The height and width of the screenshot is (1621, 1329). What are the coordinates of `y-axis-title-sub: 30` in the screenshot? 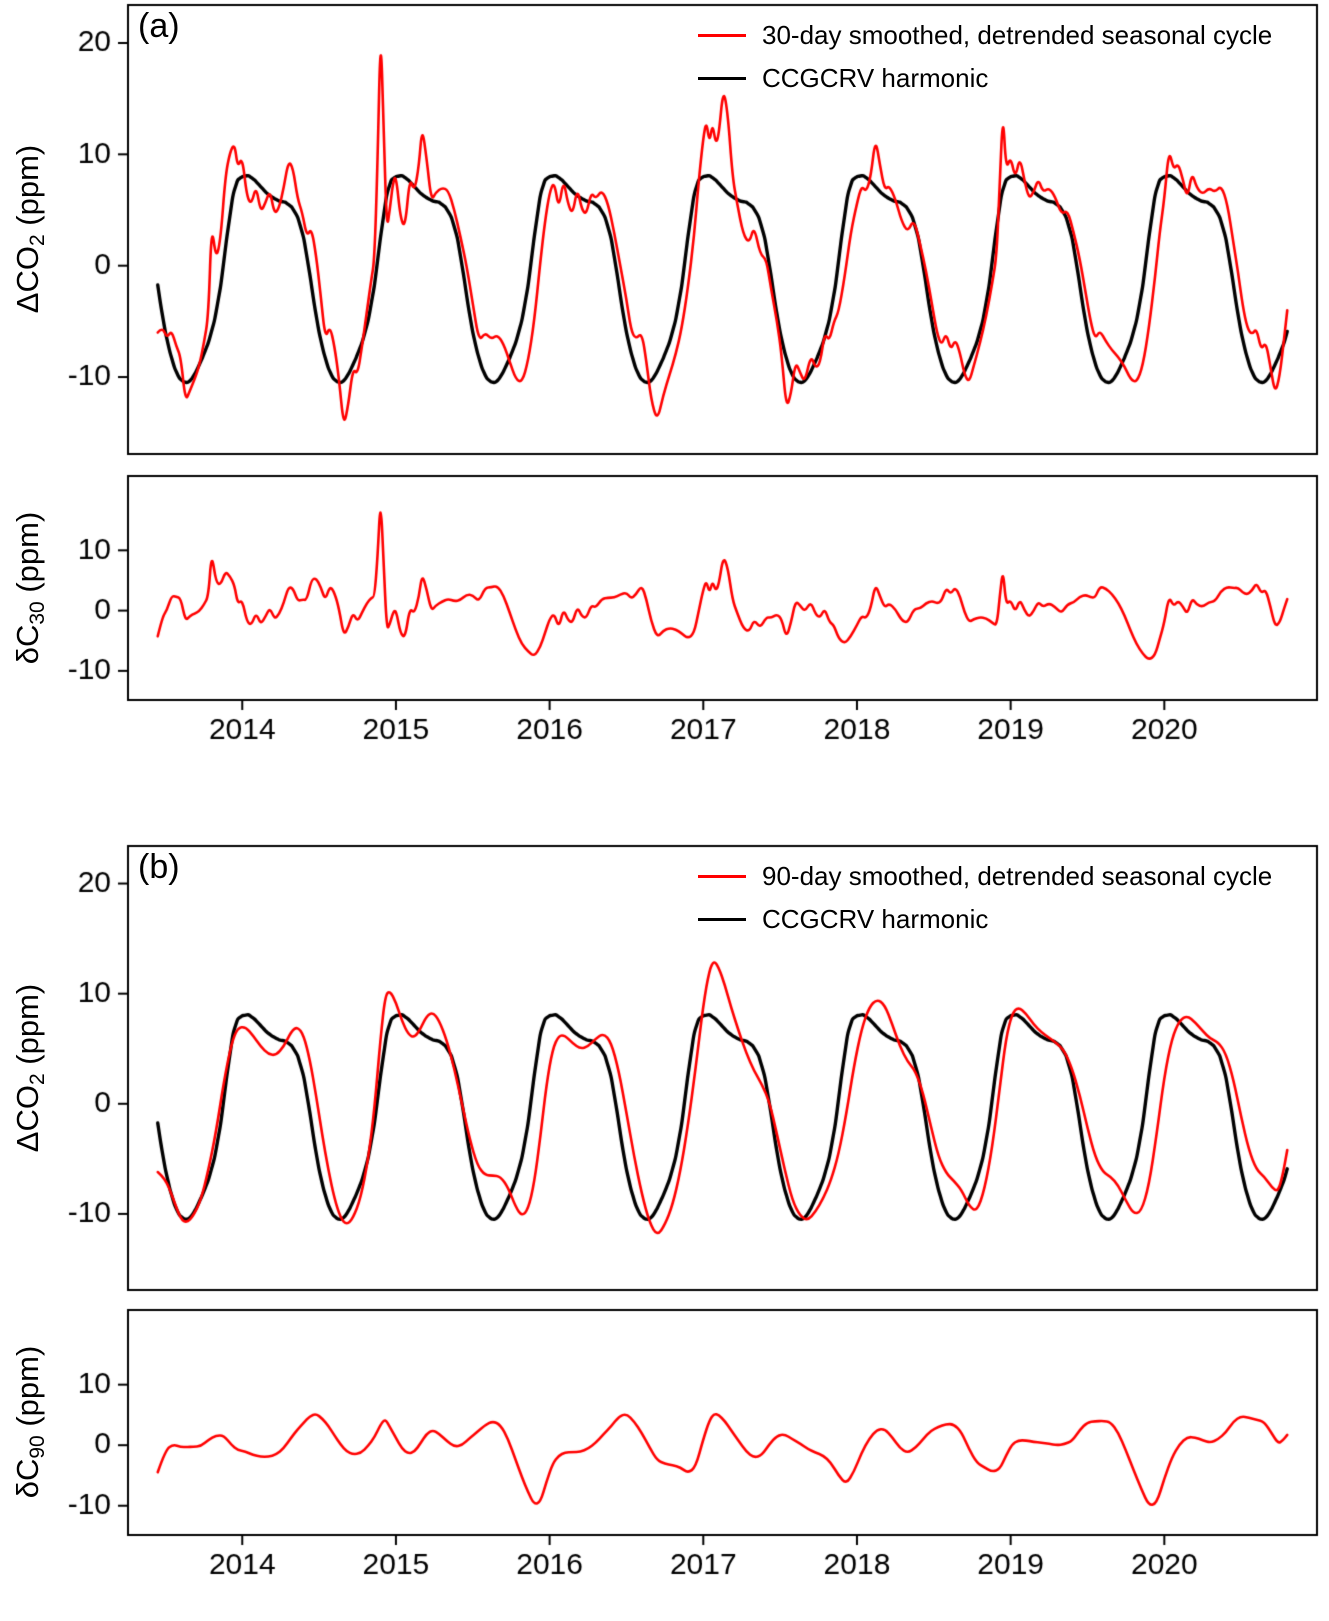 It's located at (38, 613).